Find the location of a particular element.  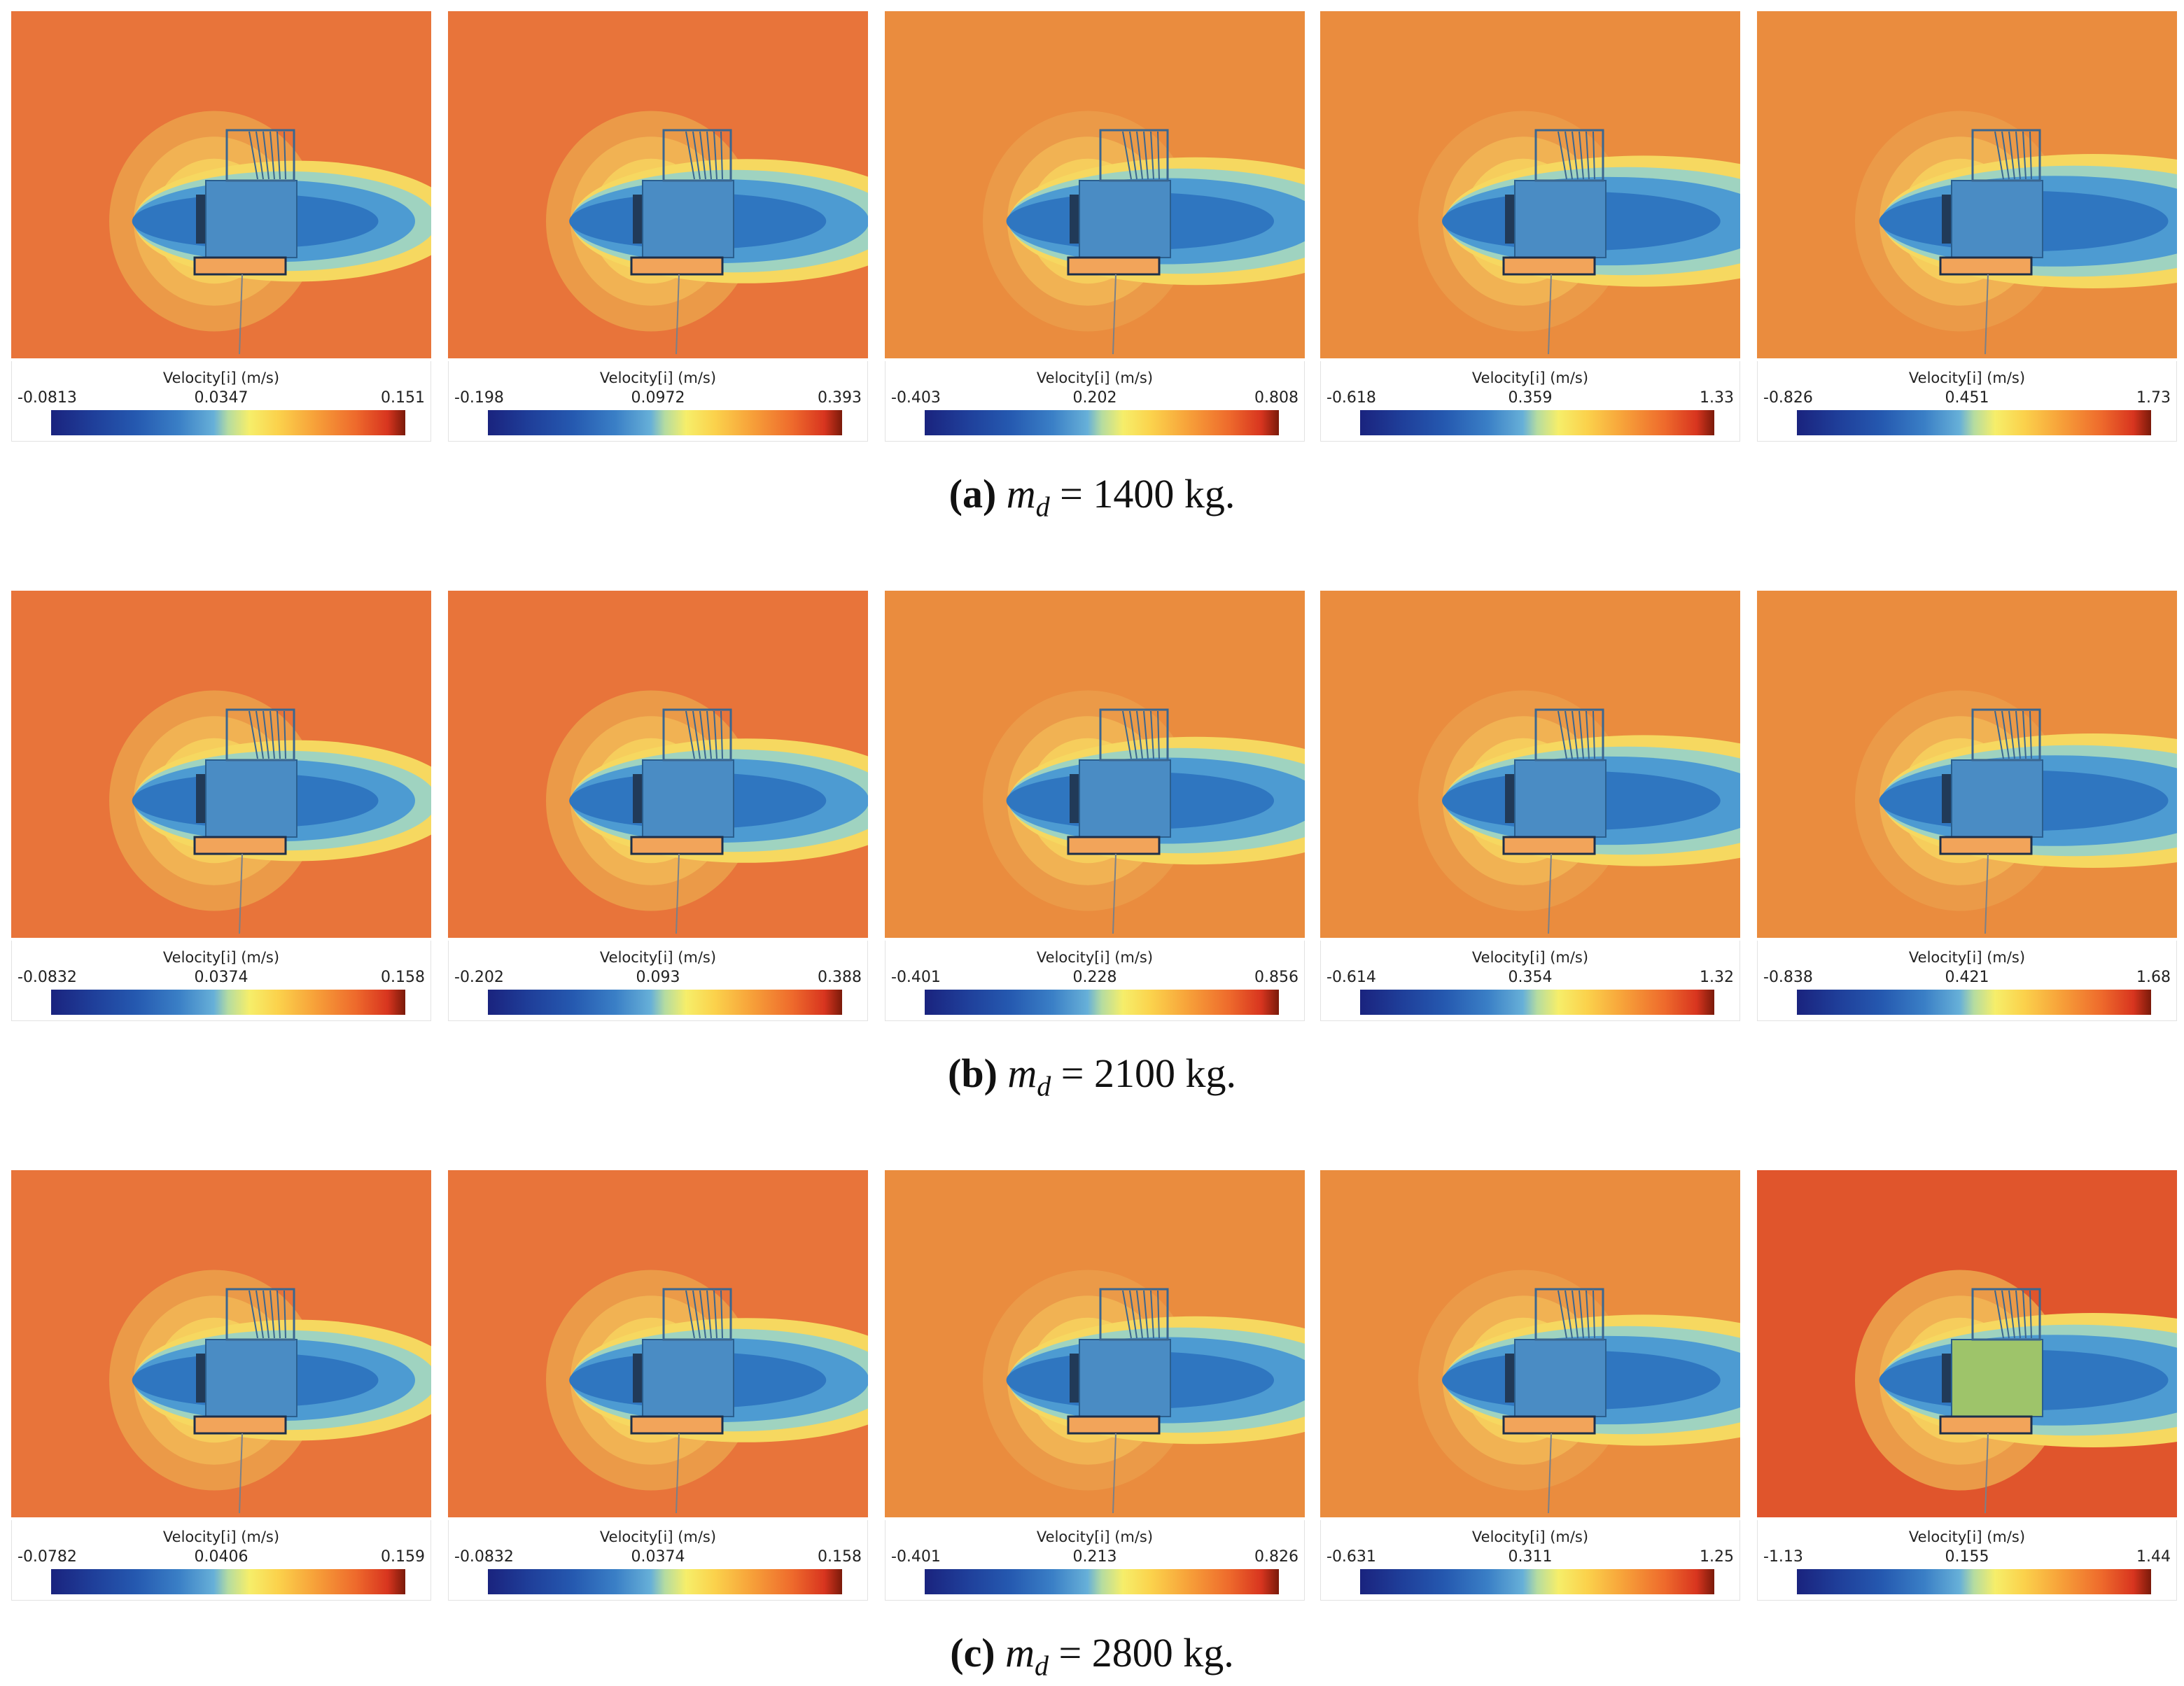

colorbar-mid: 0.213 is located at coordinates (1094, 1557).